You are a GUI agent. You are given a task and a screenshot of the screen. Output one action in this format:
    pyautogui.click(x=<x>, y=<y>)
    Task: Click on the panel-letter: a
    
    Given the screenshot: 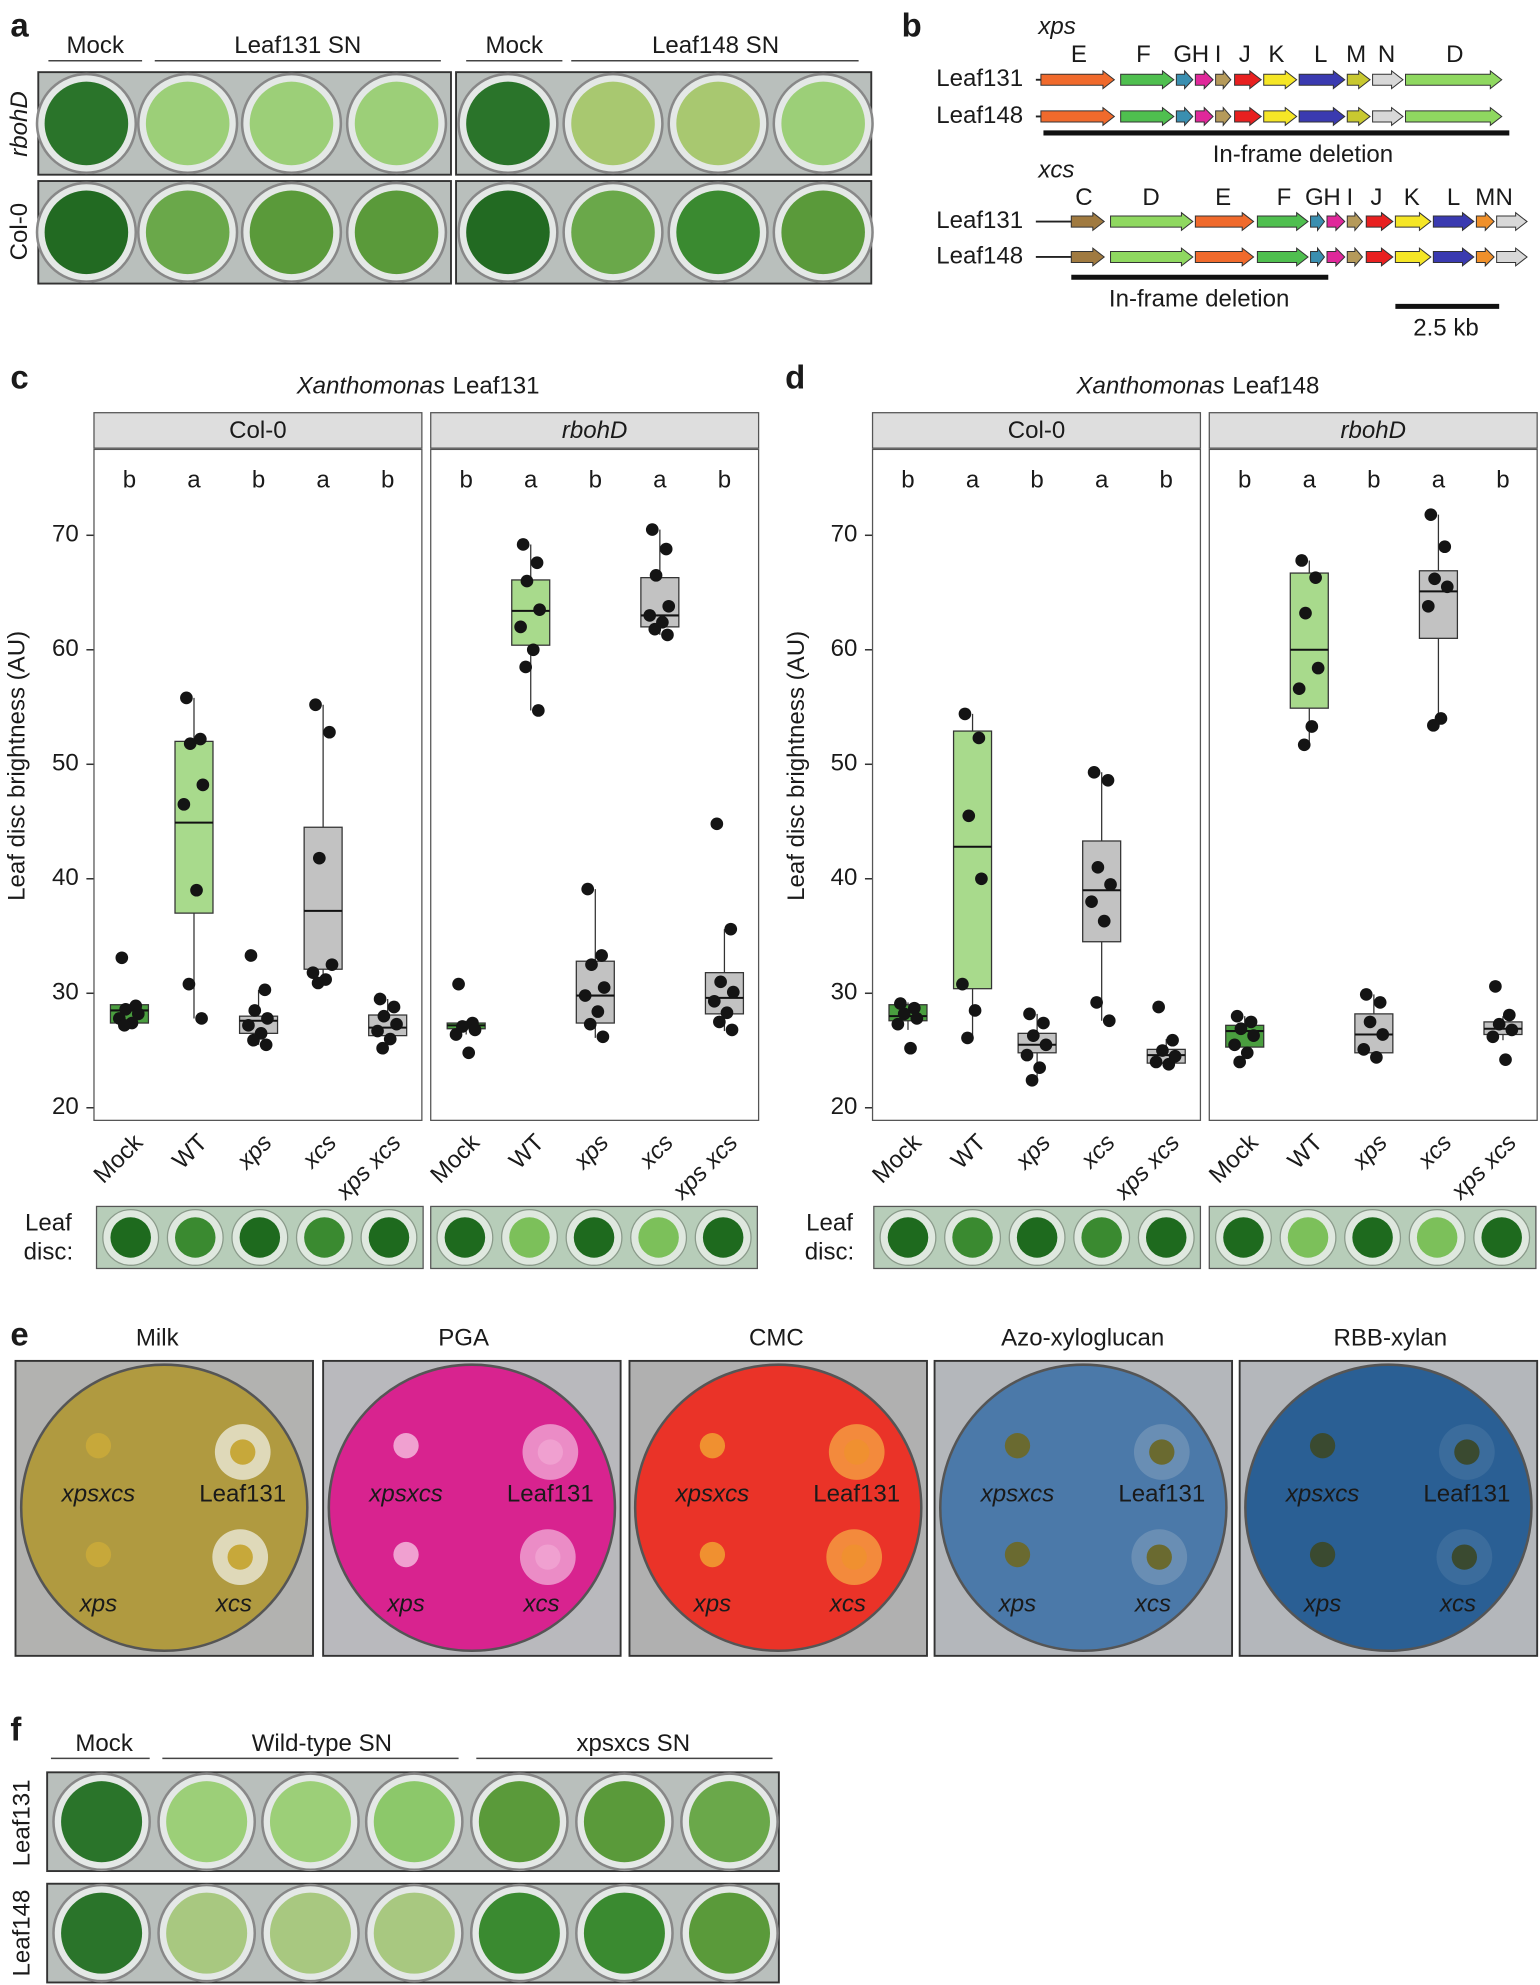 What is the action you would take?
    pyautogui.click(x=19, y=25)
    